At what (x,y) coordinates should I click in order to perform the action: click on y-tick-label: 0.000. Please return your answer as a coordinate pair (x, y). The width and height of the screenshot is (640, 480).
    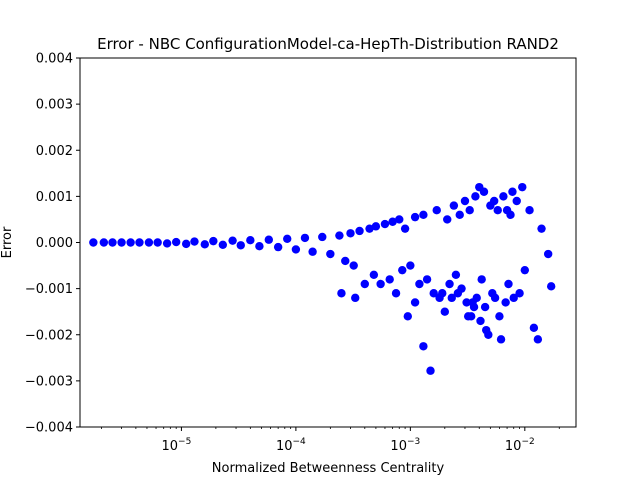
    Looking at the image, I should click on (54, 243).